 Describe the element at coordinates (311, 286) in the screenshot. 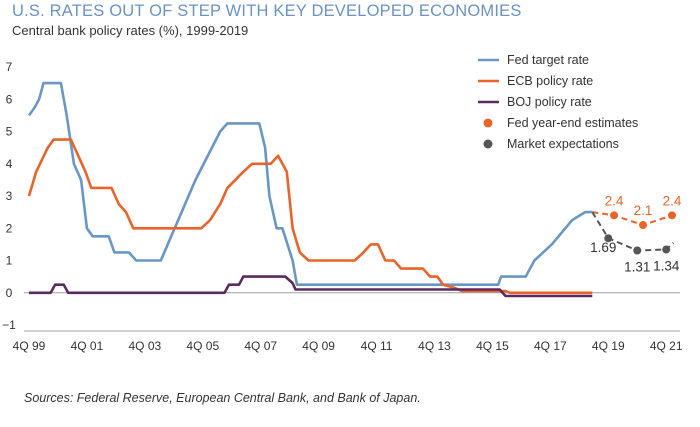

I see `series-line` at that location.